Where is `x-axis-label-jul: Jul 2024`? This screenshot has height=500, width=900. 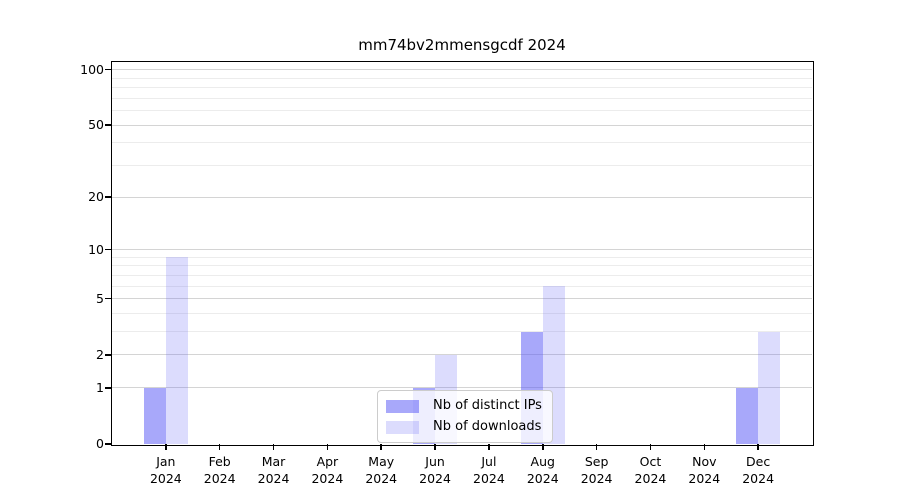 x-axis-label-jul: Jul 2024 is located at coordinates (489, 470).